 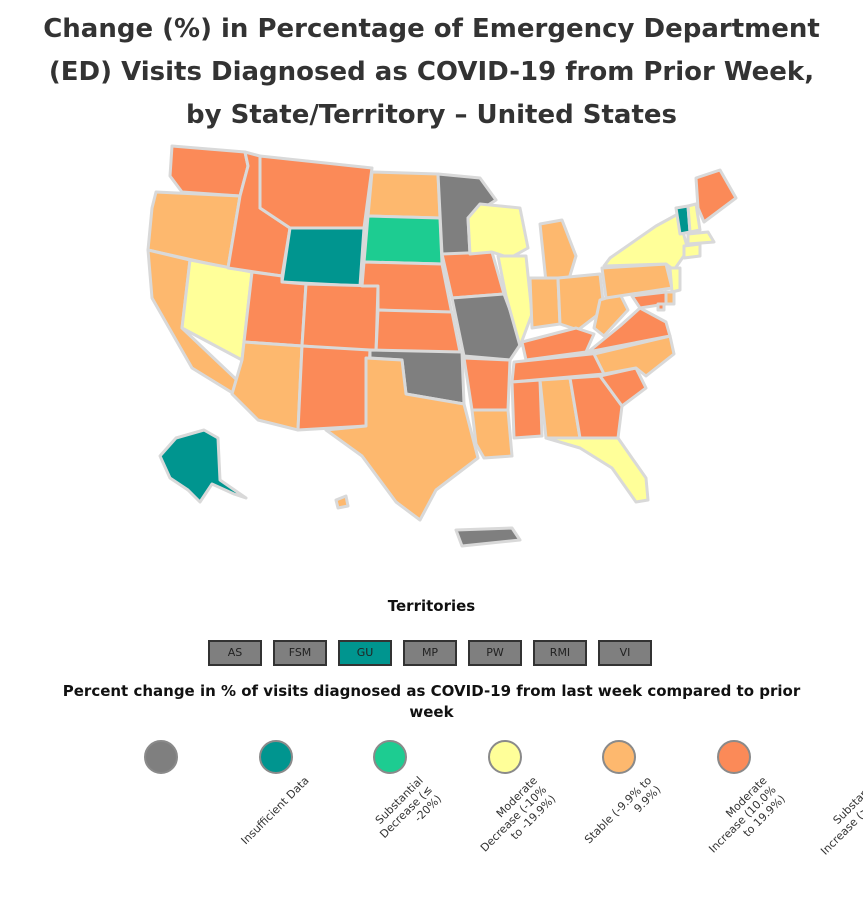 I want to click on state-dc, so click(x=661, y=307).